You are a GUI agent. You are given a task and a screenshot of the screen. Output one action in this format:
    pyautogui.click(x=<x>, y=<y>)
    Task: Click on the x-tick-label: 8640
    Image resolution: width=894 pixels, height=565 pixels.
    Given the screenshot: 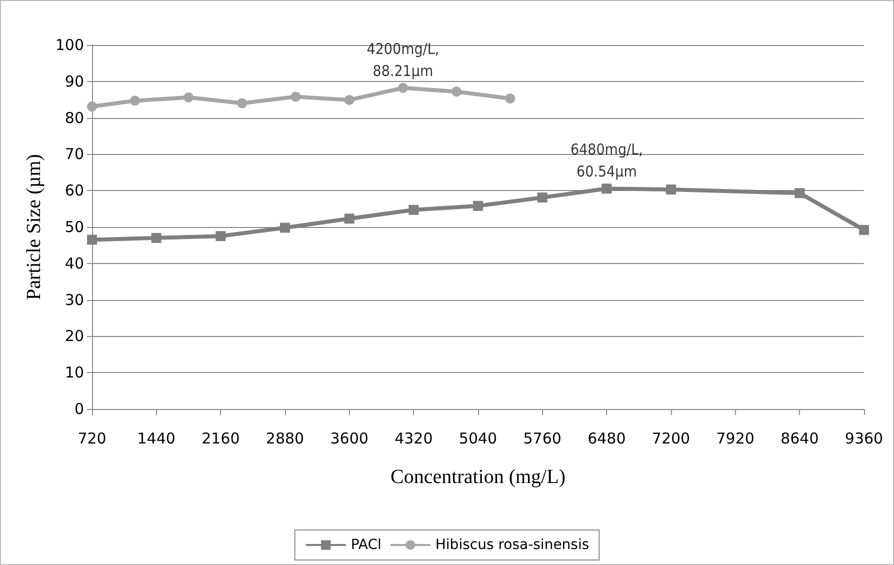 What is the action you would take?
    pyautogui.click(x=799, y=439)
    